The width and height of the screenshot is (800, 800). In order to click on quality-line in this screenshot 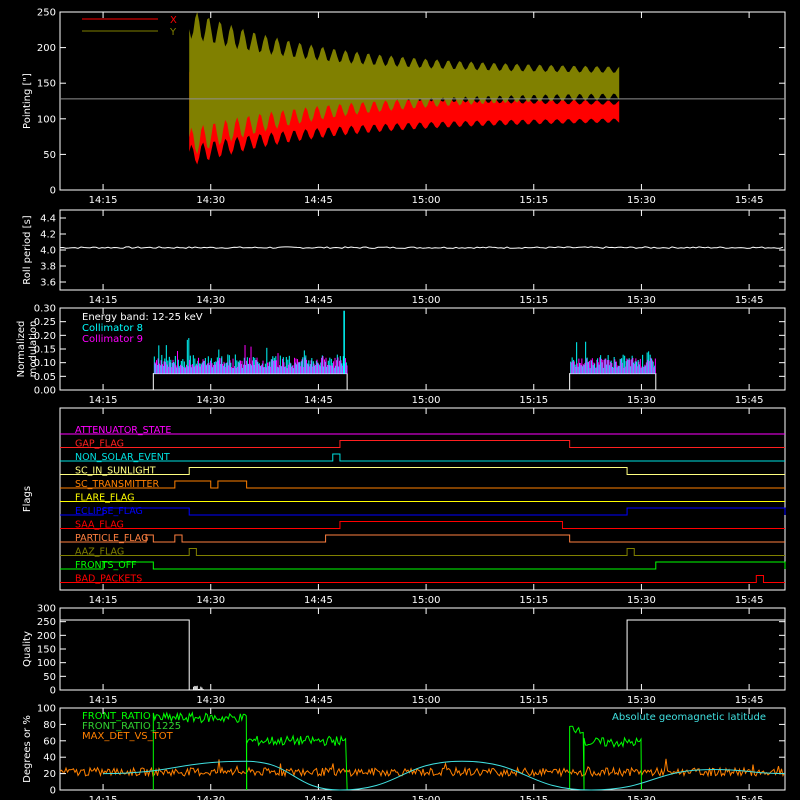, I will do `click(422, 655)`.